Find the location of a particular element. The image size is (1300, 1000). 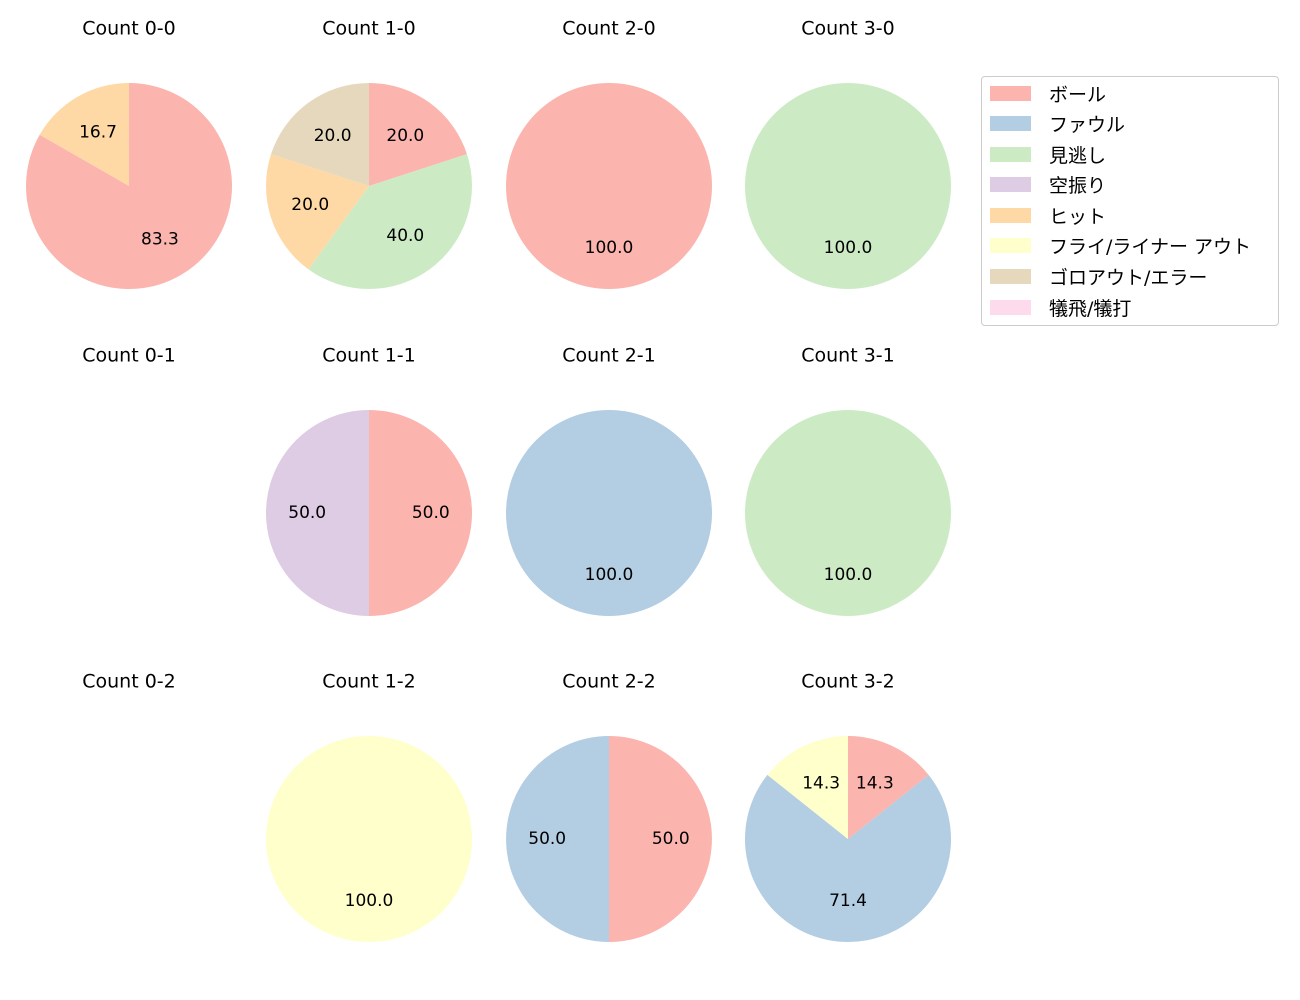

pie-count-2-2: Count 2-2 50.0 50.0 is located at coordinates (609, 806).